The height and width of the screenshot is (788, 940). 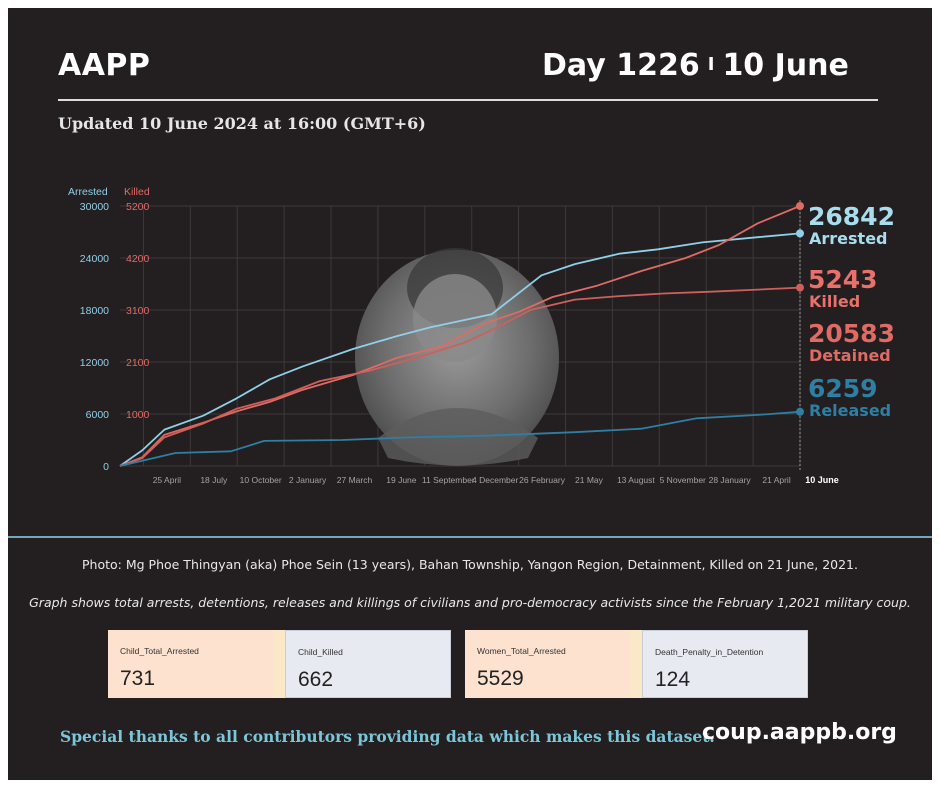 What do you see at coordinates (542, 480) in the screenshot?
I see `x-tick-label: 26 February` at bounding box center [542, 480].